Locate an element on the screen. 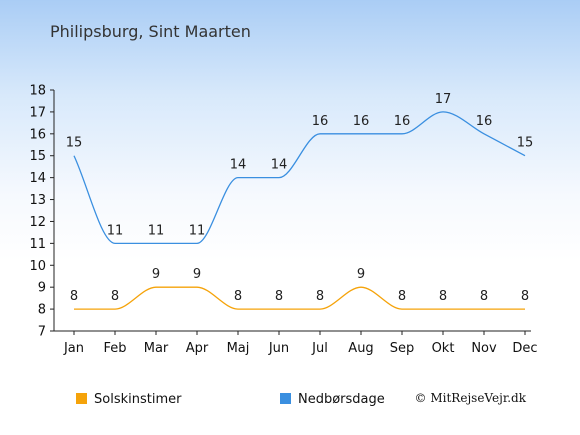  x-tick-label: Mar is located at coordinates (156, 348).